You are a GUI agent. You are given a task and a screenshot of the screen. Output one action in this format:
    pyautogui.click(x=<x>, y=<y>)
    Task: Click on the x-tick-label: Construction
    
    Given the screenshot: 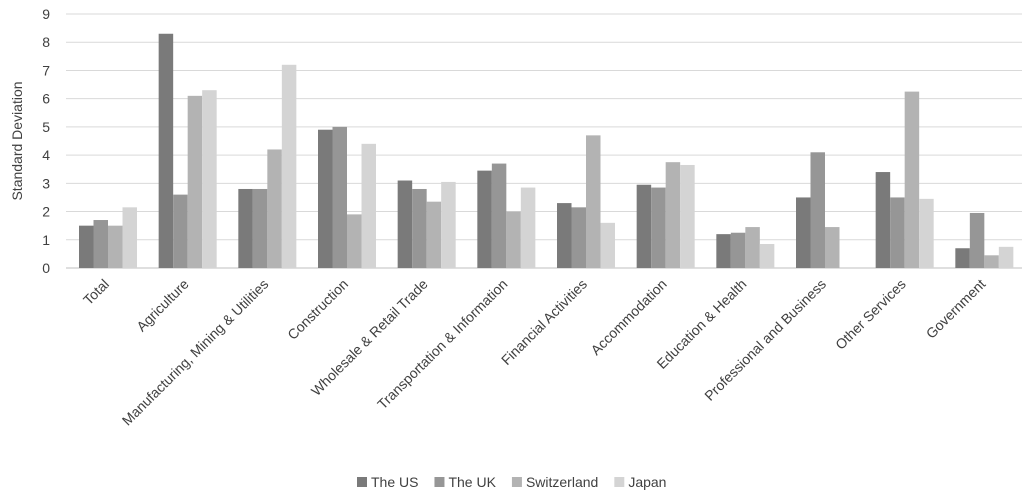 What is the action you would take?
    pyautogui.click(x=317, y=309)
    